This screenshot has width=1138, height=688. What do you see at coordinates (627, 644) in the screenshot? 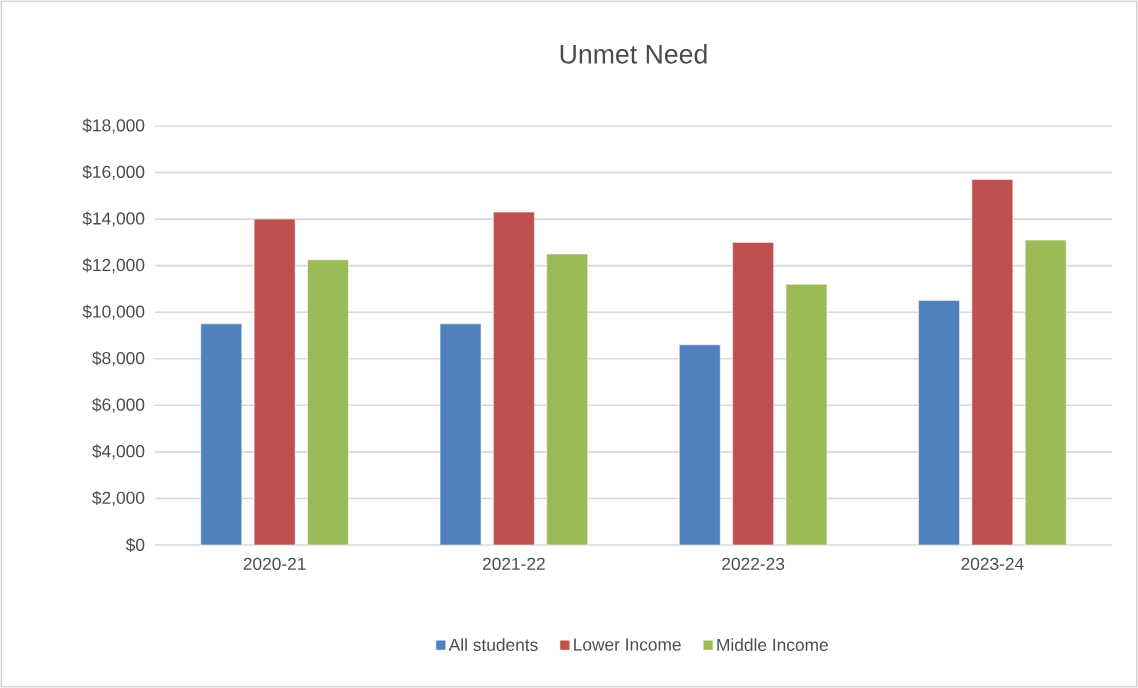
I see `legend-label: Lower Income` at bounding box center [627, 644].